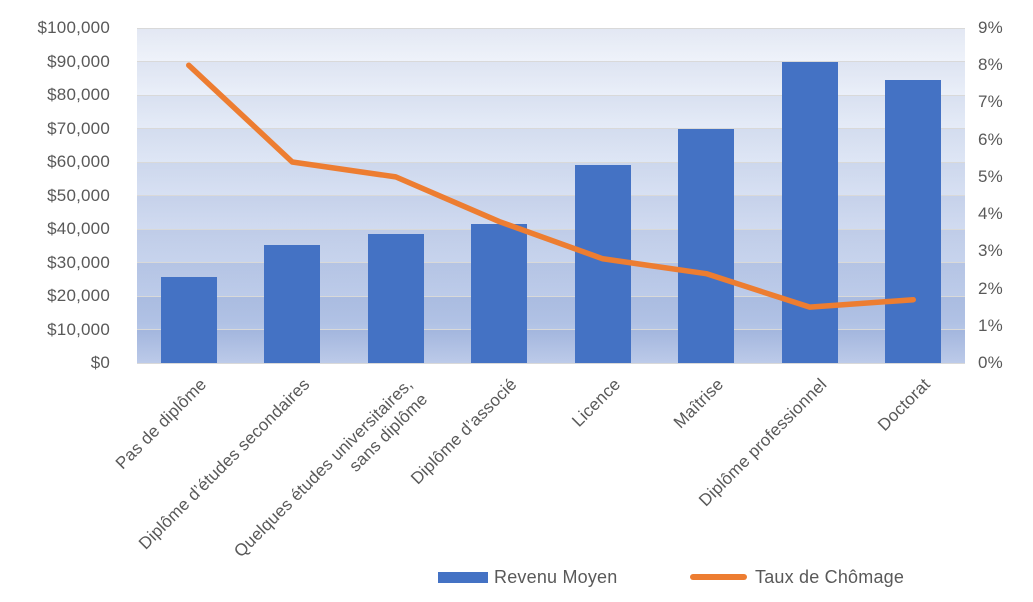  I want to click on y-tick-label-left: $60,000, so click(78, 161).